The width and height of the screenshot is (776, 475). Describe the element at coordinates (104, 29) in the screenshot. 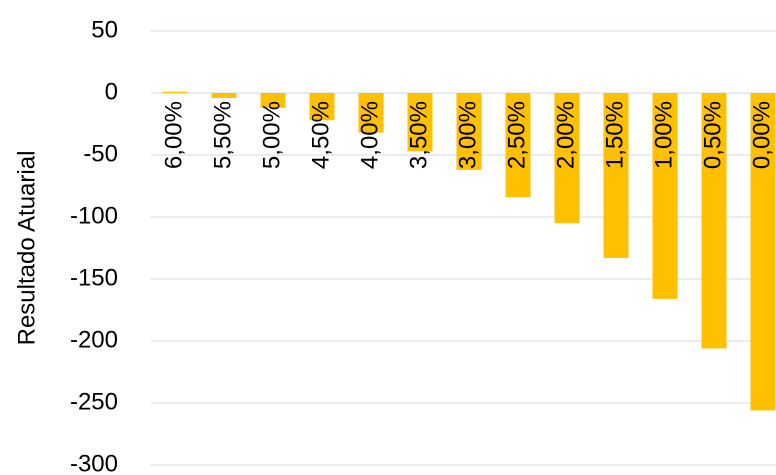

I see `y-tick-label: 50` at that location.